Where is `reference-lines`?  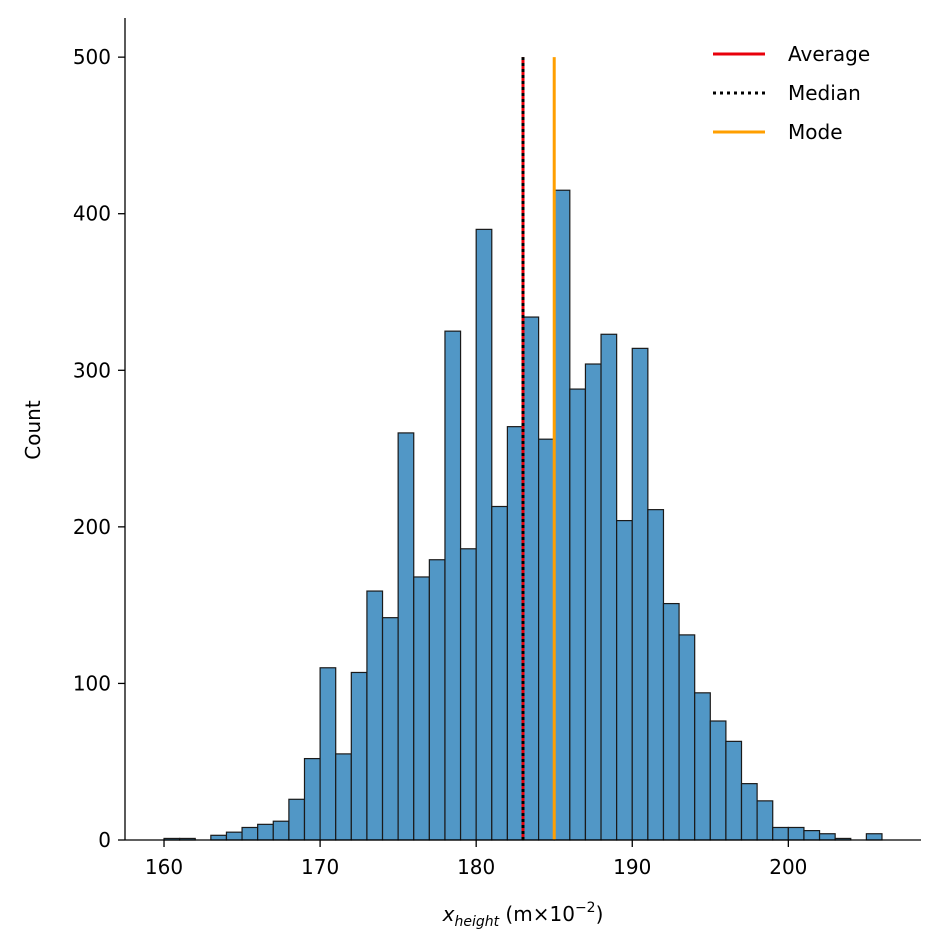 reference-lines is located at coordinates (538, 448).